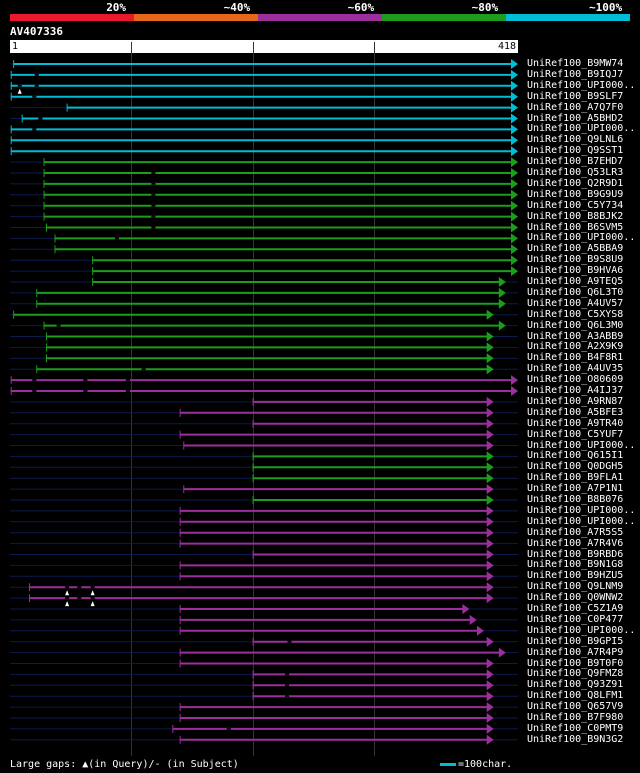 This screenshot has width=640, height=773. What do you see at coordinates (575, 478) in the screenshot?
I see `hit-label-link: UniRef100_B9FLA1` at bounding box center [575, 478].